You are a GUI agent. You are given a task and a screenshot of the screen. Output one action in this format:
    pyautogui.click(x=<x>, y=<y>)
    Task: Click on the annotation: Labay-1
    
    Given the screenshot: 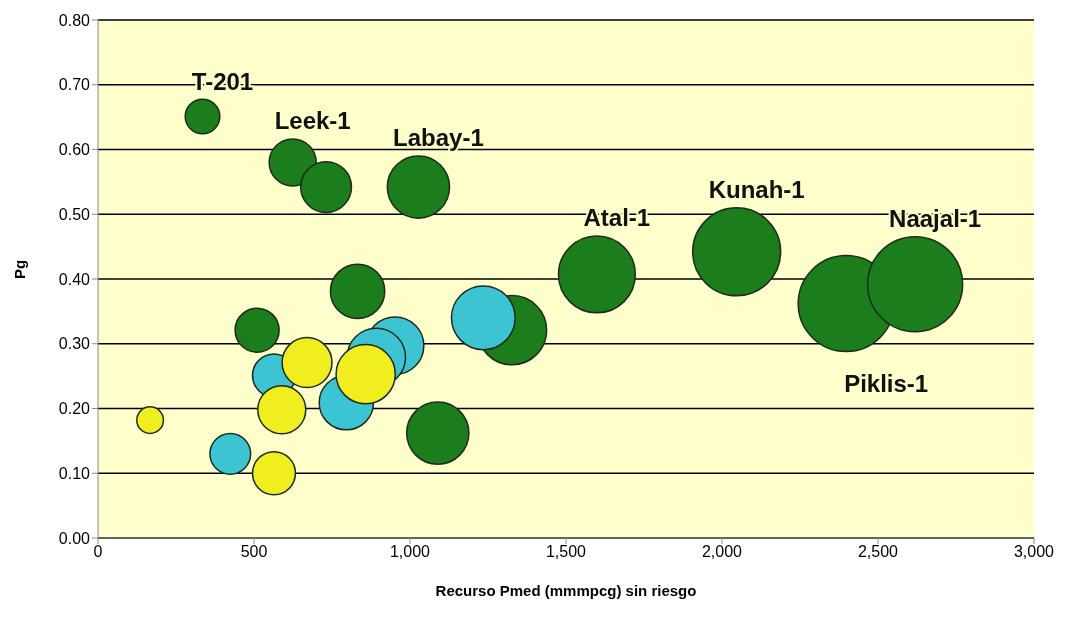 What is the action you would take?
    pyautogui.click(x=438, y=138)
    